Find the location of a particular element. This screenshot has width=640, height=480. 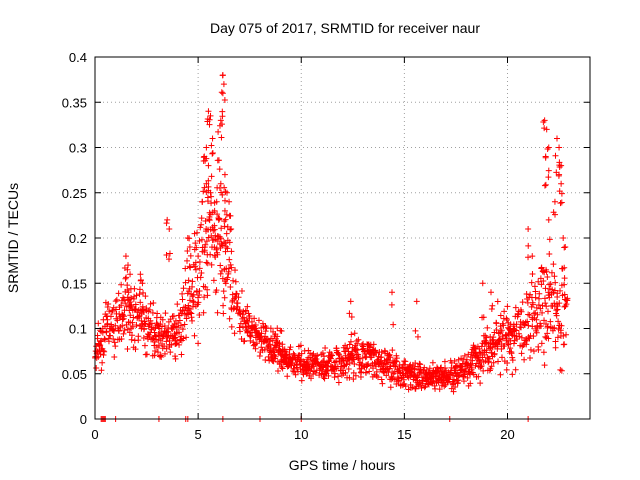

x-tick-label: 20 is located at coordinates (507, 434).